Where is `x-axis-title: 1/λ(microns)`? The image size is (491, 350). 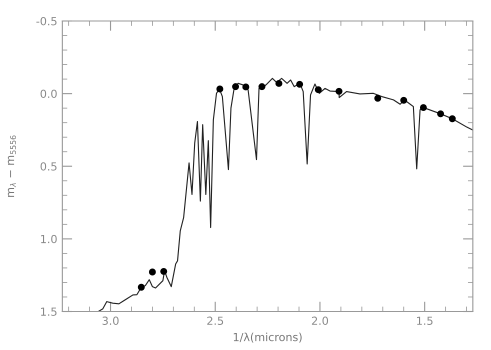
x-axis-title: 1/λ(microns) is located at coordinates (268, 337).